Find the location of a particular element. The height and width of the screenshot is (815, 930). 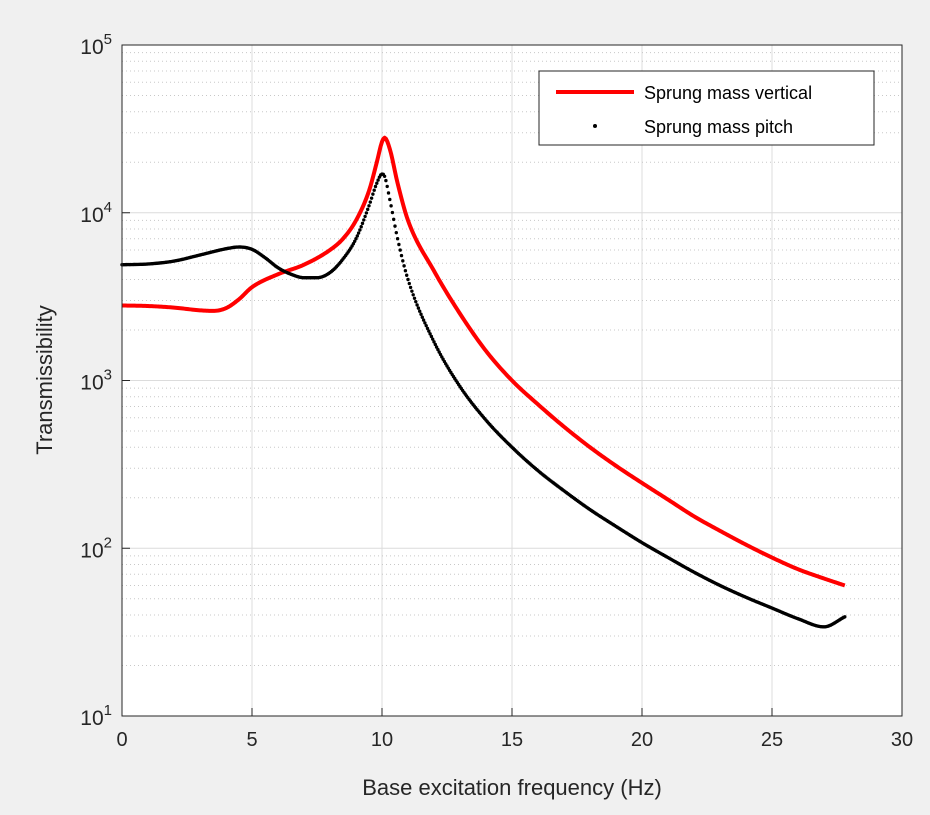

y-tick-label: 10³ is located at coordinates (96, 381).